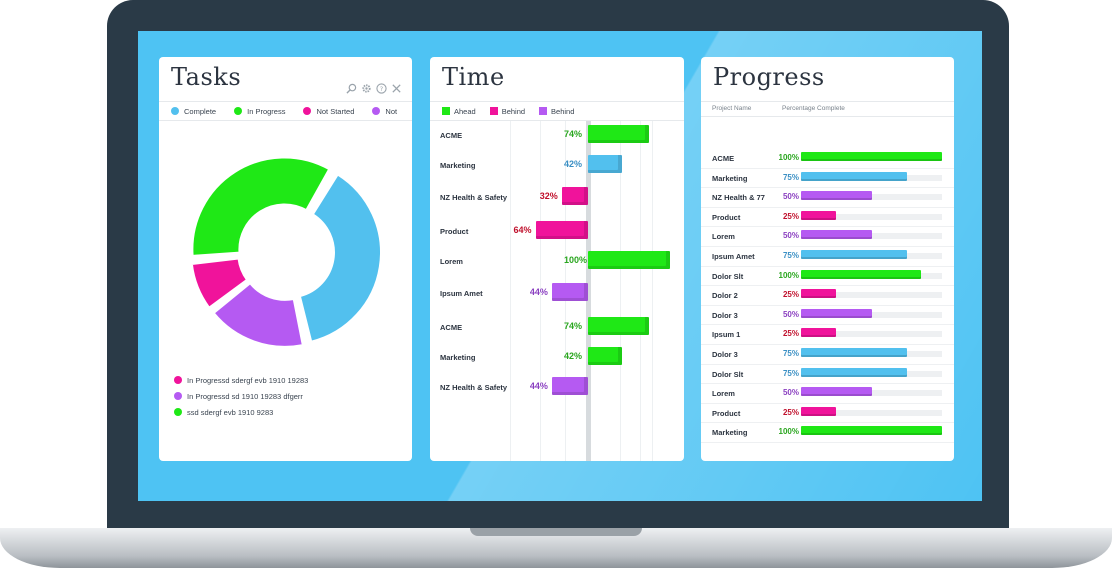  What do you see at coordinates (261, 206) in the screenshot?
I see `donut-slice-green` at bounding box center [261, 206].